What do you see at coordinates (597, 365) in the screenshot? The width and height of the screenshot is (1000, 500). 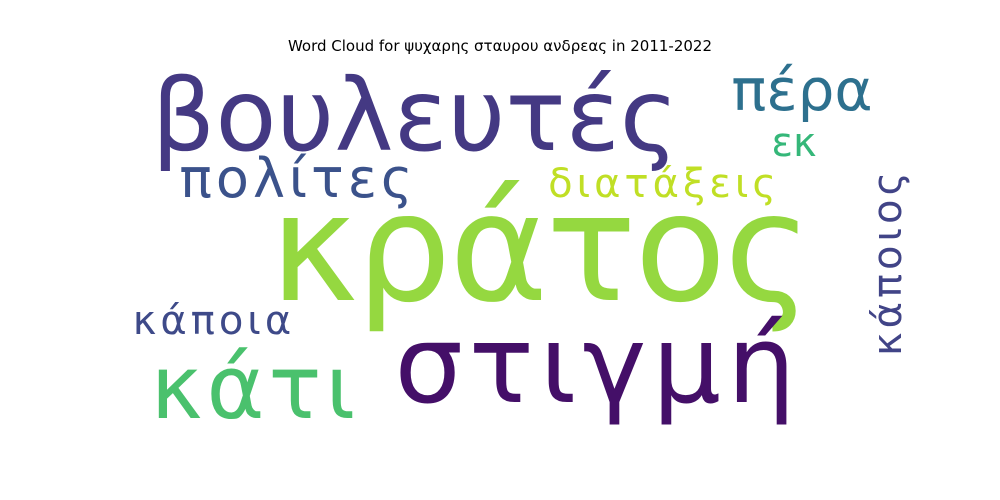 I see `word-2: στιγμή` at bounding box center [597, 365].